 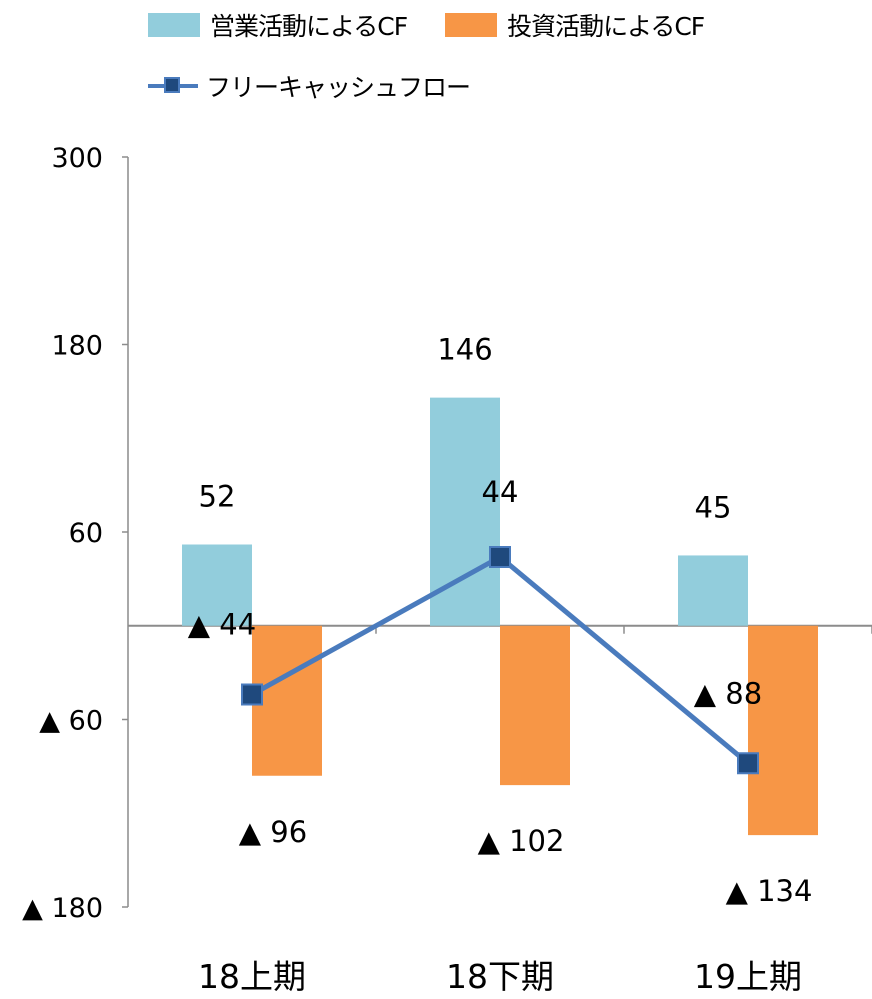 I want to click on legend-label-free-cf: フリーキャッシュフロー, so click(x=338, y=87).